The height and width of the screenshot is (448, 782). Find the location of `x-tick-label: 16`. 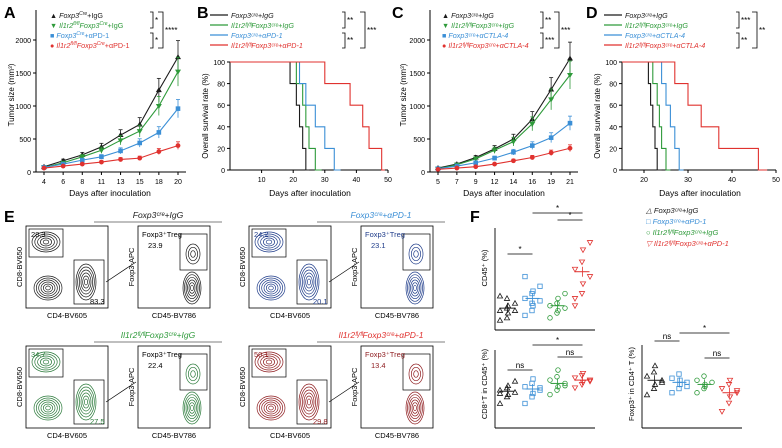

x-tick-label: 16 is located at coordinates (532, 182).